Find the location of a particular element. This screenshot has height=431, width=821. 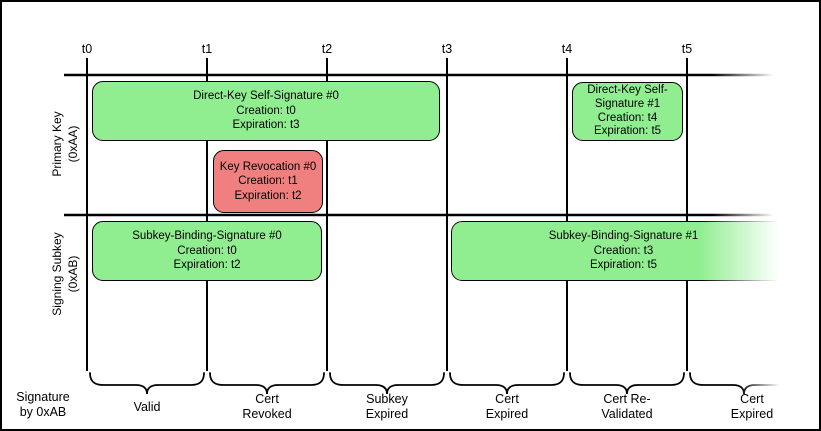

box-expiration: Expiration: t3 is located at coordinates (266, 125).